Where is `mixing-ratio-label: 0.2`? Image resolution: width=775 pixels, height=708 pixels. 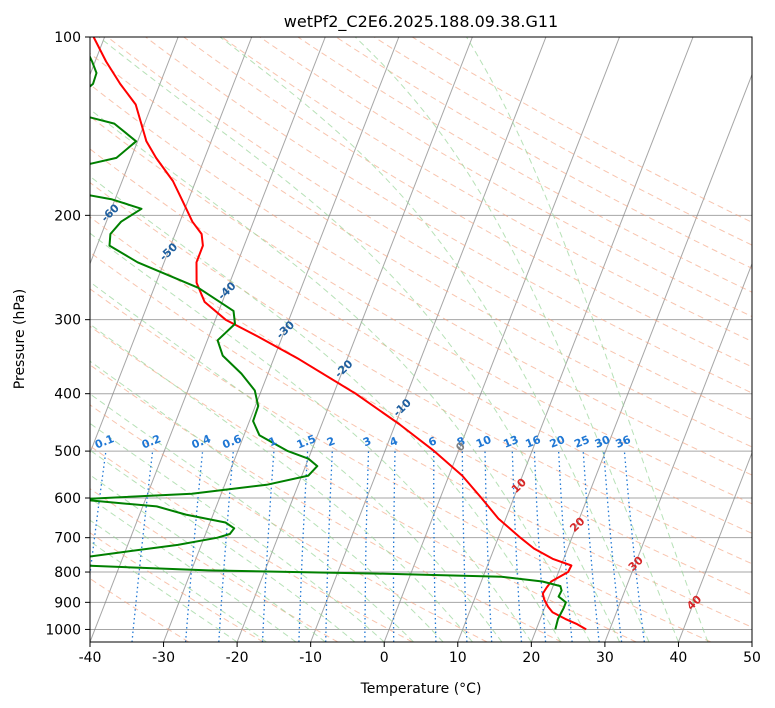 mixing-ratio-label: 0.2 is located at coordinates (151, 441).